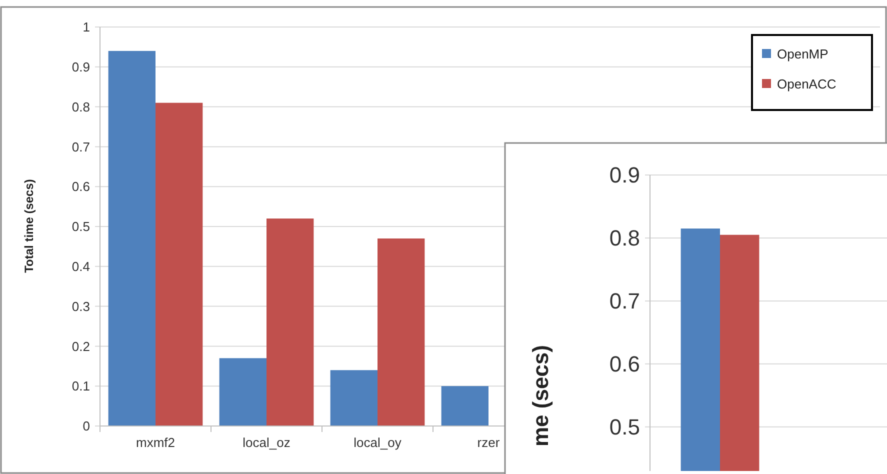  Describe the element at coordinates (802, 54) in the screenshot. I see `legend-label: OpenMP` at that location.